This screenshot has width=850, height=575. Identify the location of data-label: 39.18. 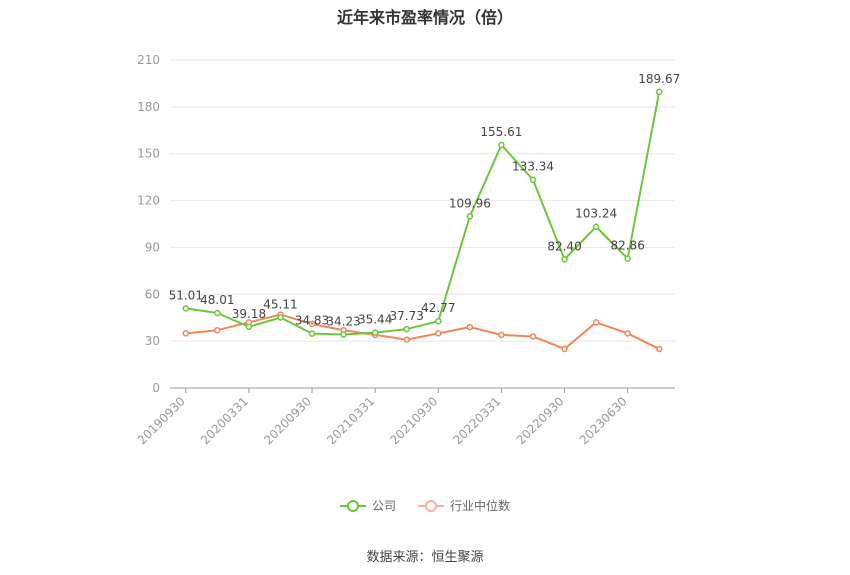
(249, 314).